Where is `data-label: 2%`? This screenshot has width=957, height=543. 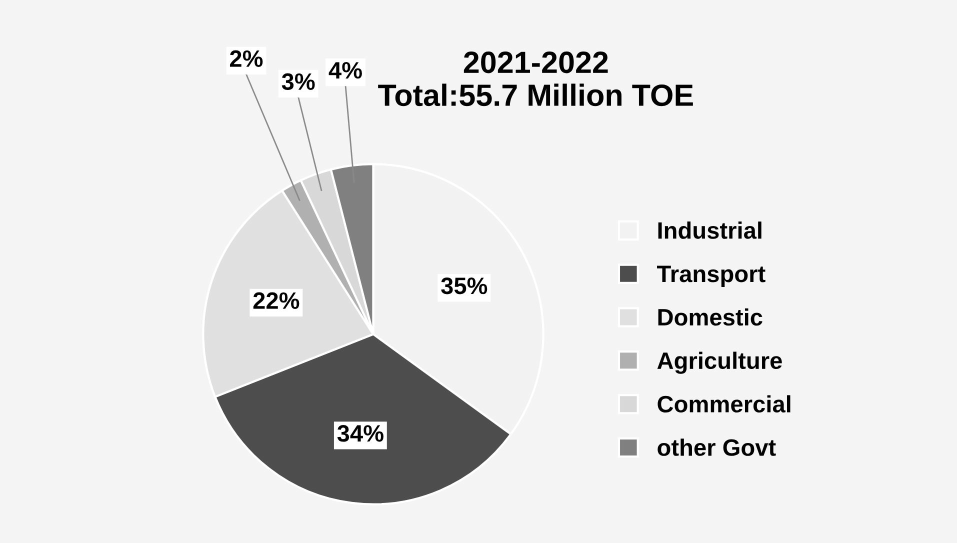
data-label: 2% is located at coordinates (246, 58).